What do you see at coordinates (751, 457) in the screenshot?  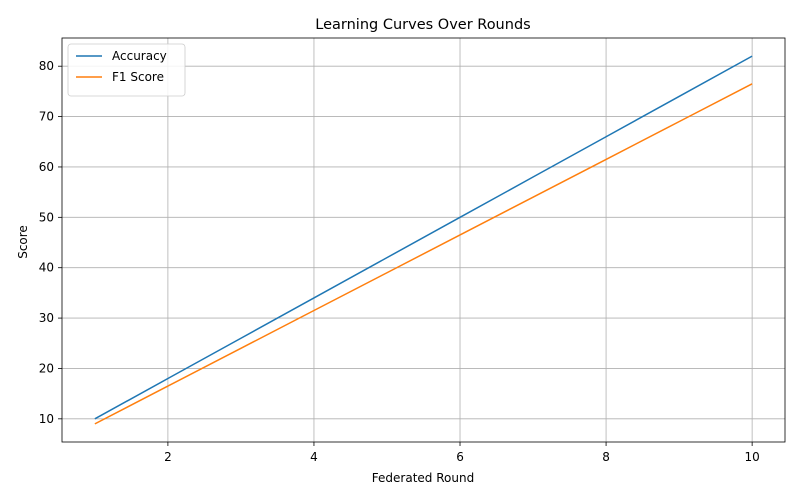 I see `x-tick-label: 10` at bounding box center [751, 457].